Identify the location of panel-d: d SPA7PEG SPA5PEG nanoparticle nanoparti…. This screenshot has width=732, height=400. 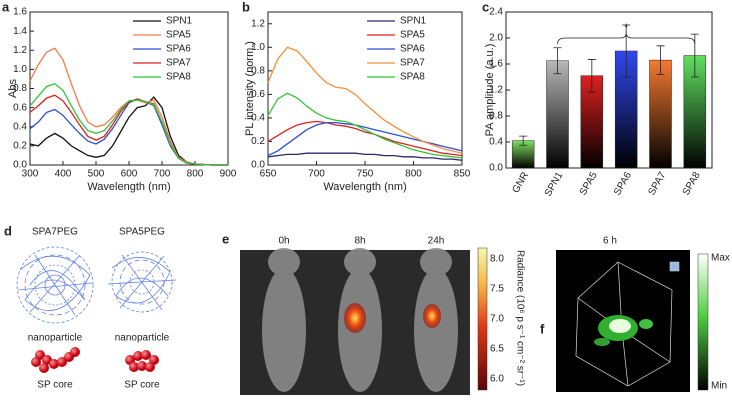
(90, 307).